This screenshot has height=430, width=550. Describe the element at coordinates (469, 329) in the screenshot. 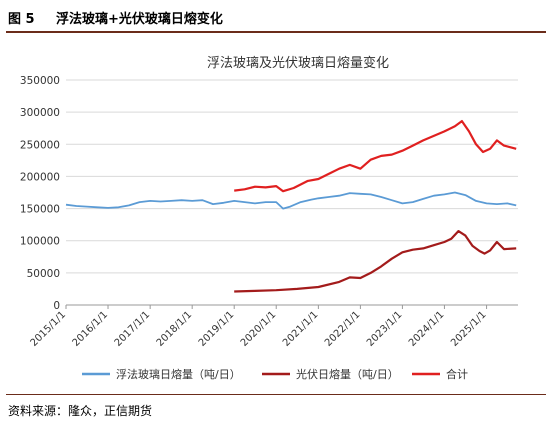

I see `x-tick-label: 2025/1/1` at that location.